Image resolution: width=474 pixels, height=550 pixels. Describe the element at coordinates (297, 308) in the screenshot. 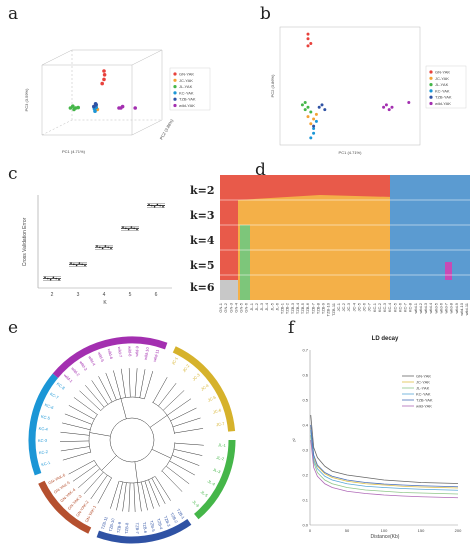

I see `admixture-sample-label: TZB-4` at that location.